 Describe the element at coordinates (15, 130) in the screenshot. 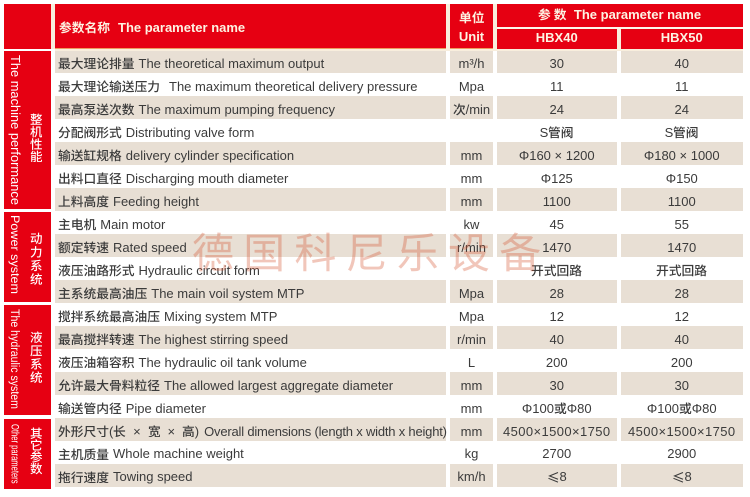

I see `svg-text: The machine performance` at that location.